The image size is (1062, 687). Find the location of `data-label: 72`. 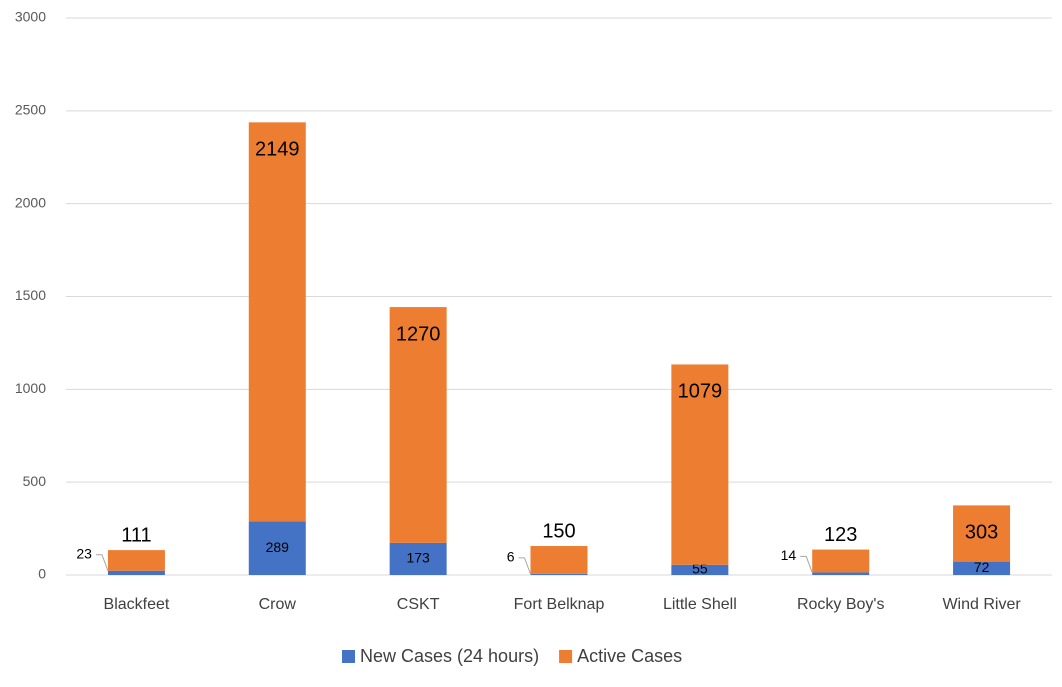

data-label: 72 is located at coordinates (982, 567).